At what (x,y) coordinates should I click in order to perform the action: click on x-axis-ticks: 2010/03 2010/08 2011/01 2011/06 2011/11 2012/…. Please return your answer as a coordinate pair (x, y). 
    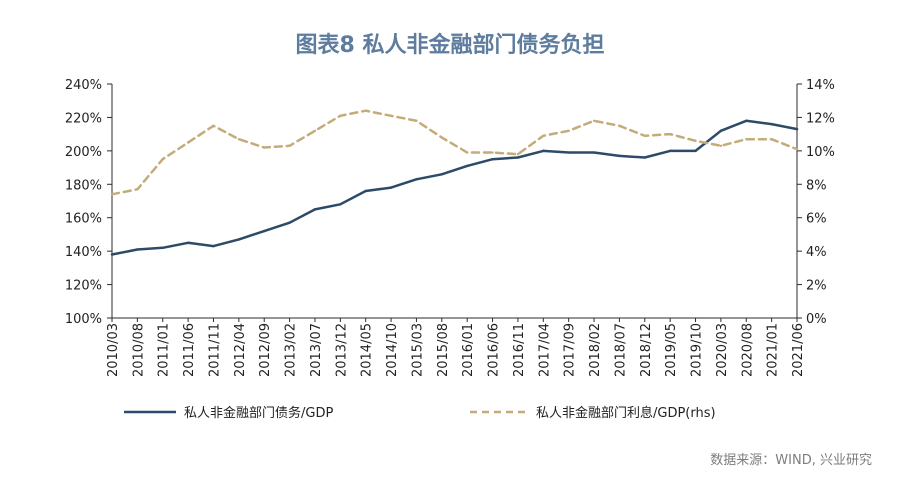
    Looking at the image, I should click on (456, 347).